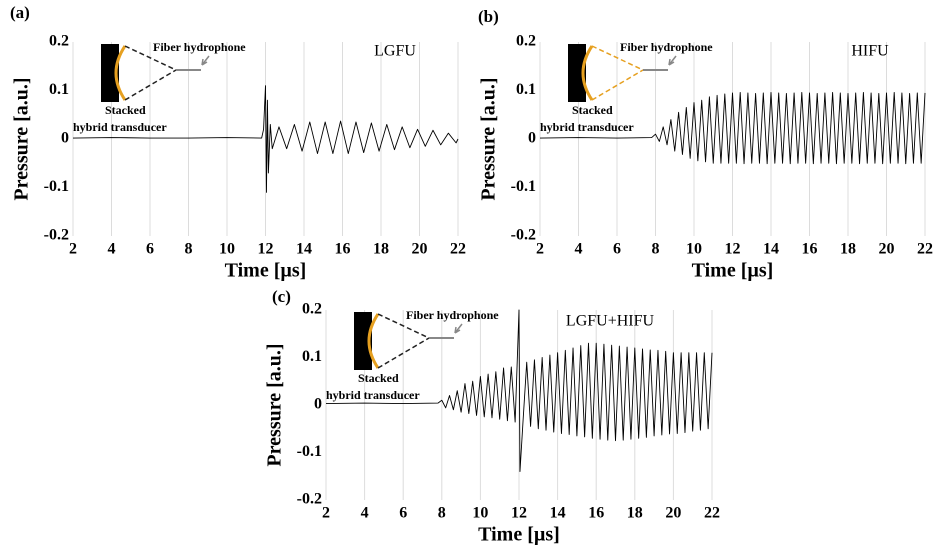  Describe the element at coordinates (488, 16) in the screenshot. I see `panel-label: (b)` at that location.